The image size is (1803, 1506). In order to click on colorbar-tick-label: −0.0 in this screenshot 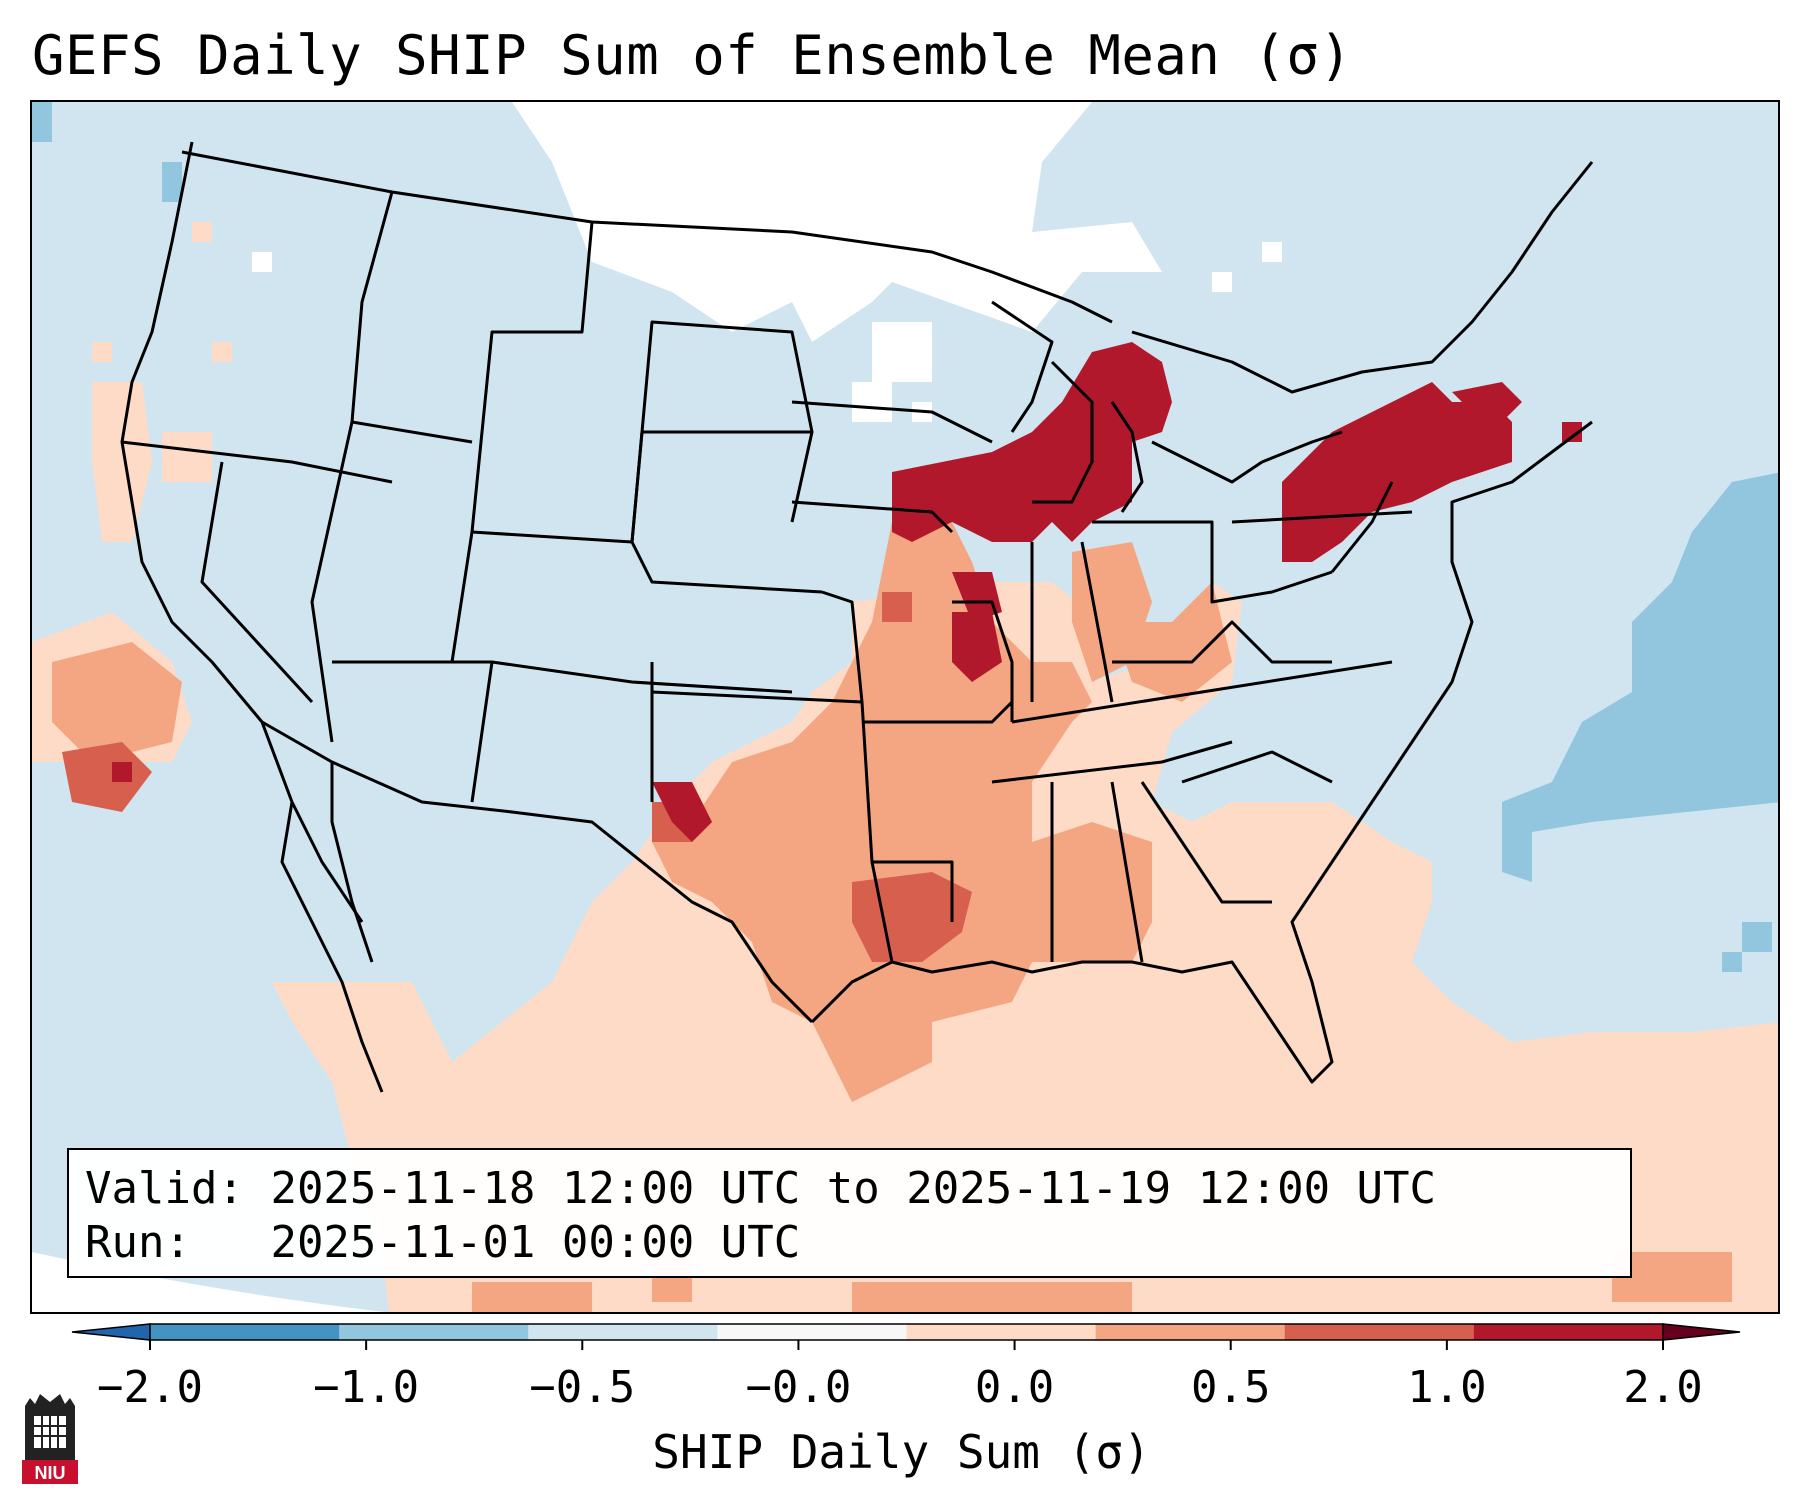, I will do `click(798, 1387)`.